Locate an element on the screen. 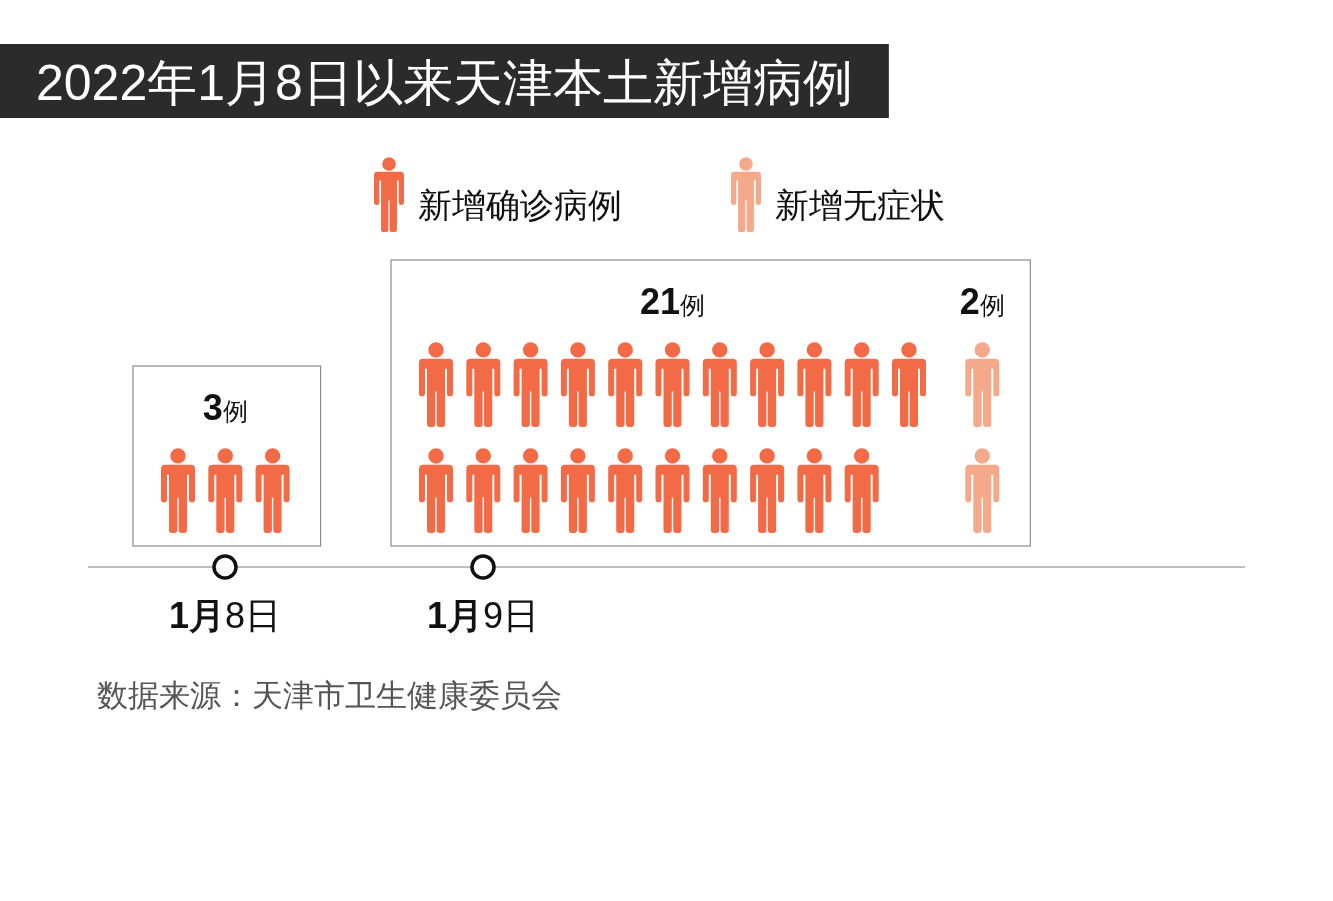 This screenshot has width=1333, height=901. category-label: 1月8日 is located at coordinates (225, 615).